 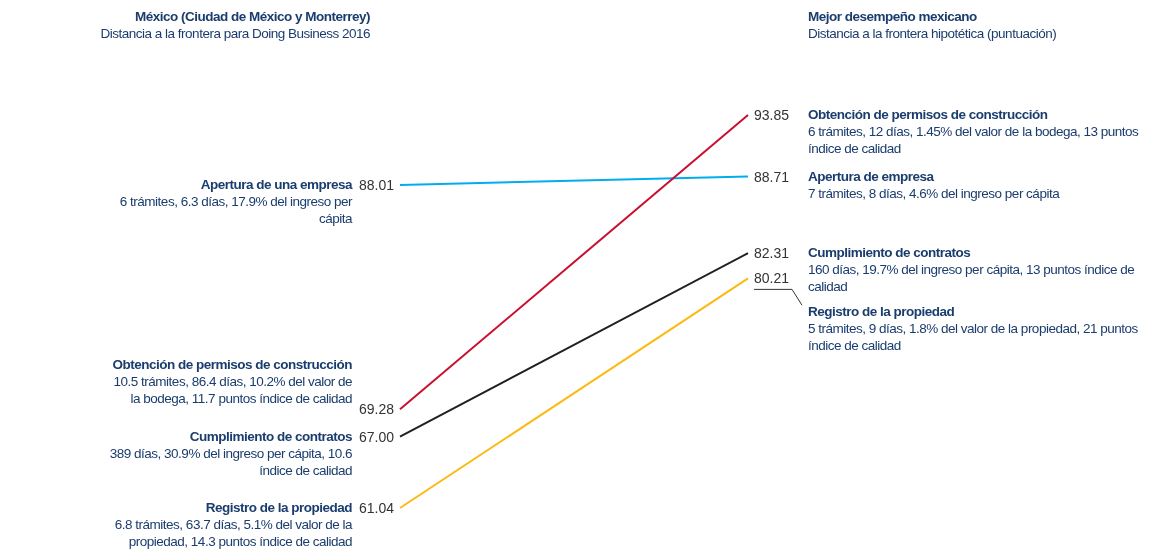 What do you see at coordinates (933, 33) in the screenshot?
I see `text: Distancia a la frontera hipotética (puntuación)` at bounding box center [933, 33].